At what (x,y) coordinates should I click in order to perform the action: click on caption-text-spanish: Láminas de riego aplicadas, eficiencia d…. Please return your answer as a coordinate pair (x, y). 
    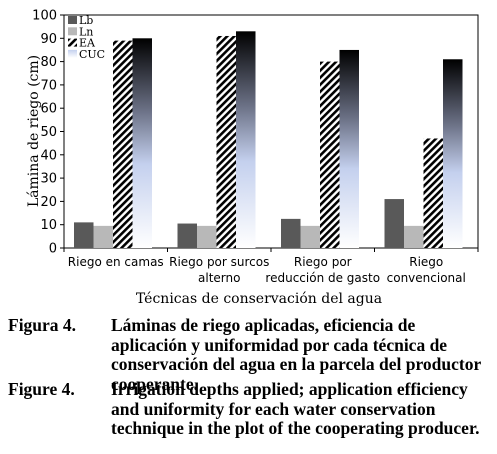
    Looking at the image, I should click on (296, 354).